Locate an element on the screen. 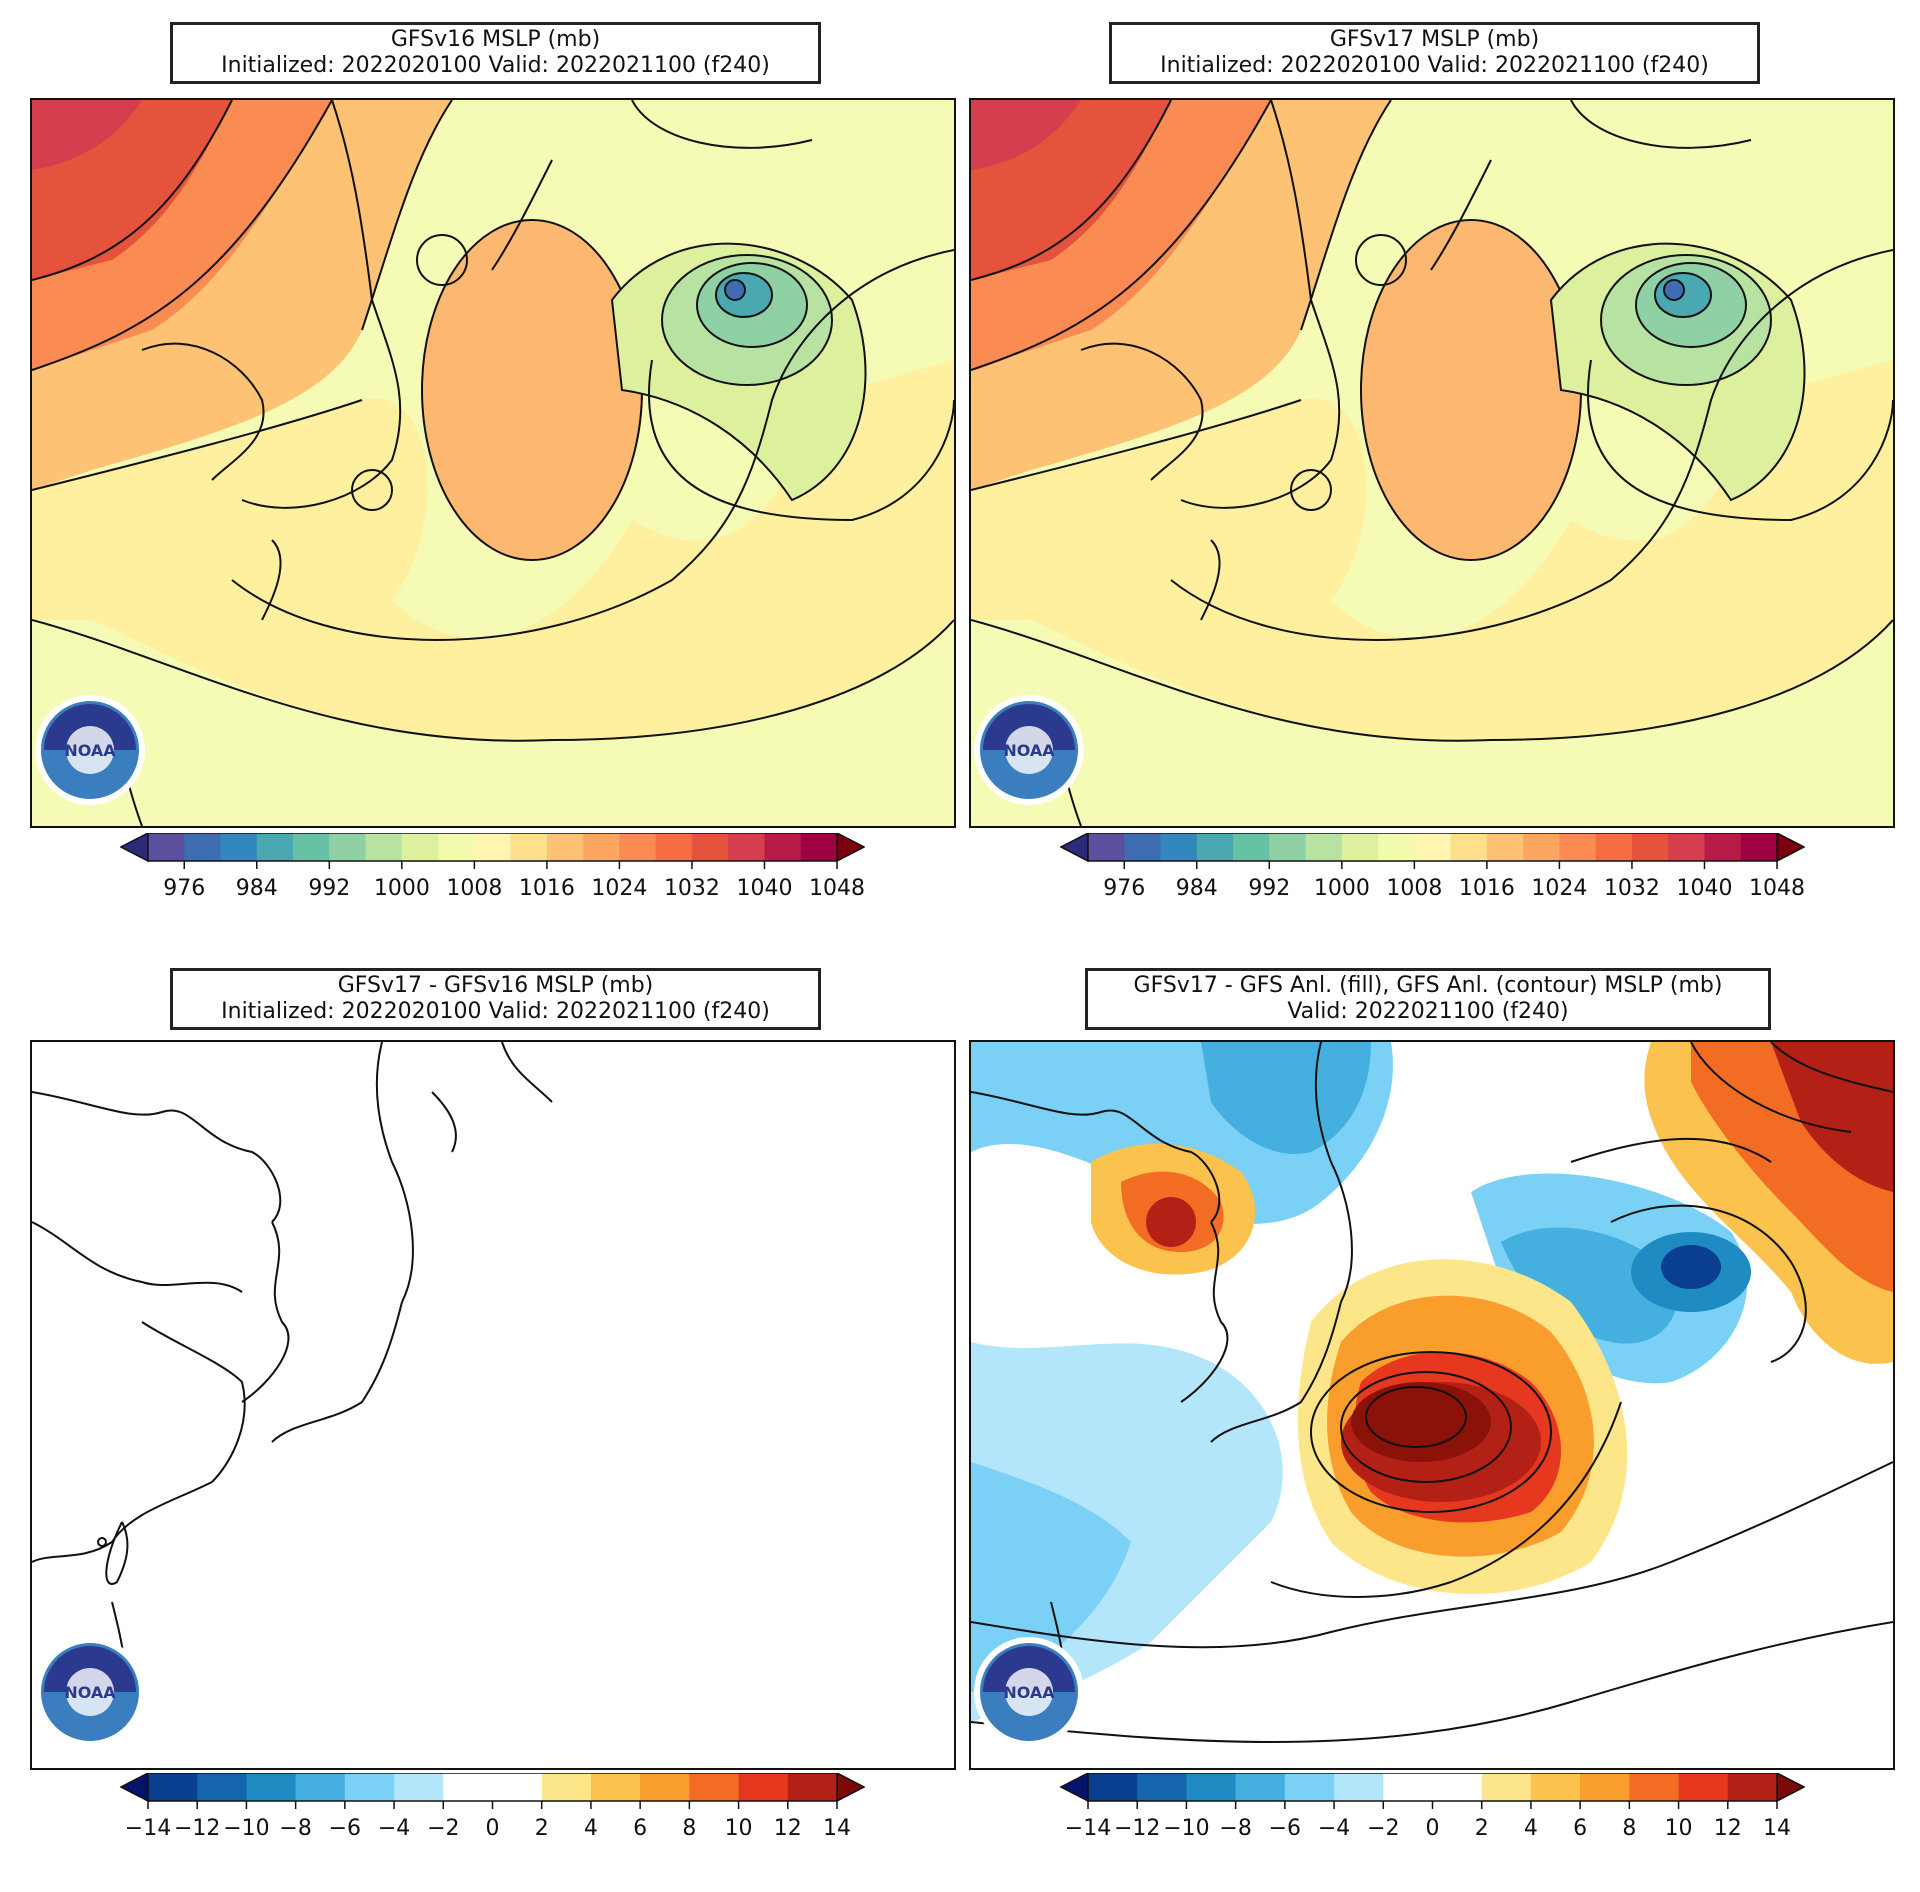  colorbar-tick-label: 12 is located at coordinates (788, 1828).